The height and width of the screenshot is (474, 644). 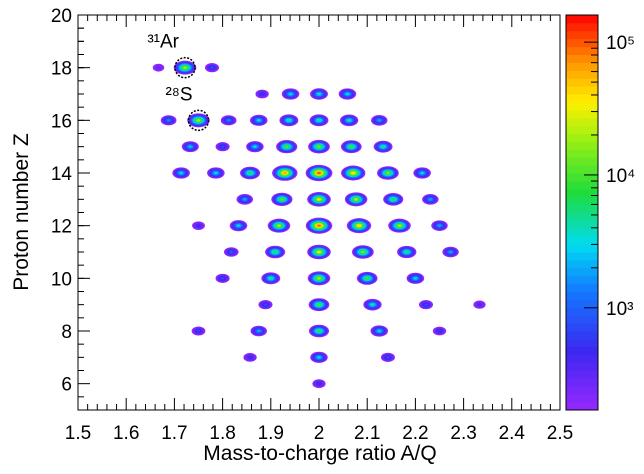 I want to click on x-tick-label: 2.3, so click(x=463, y=433).